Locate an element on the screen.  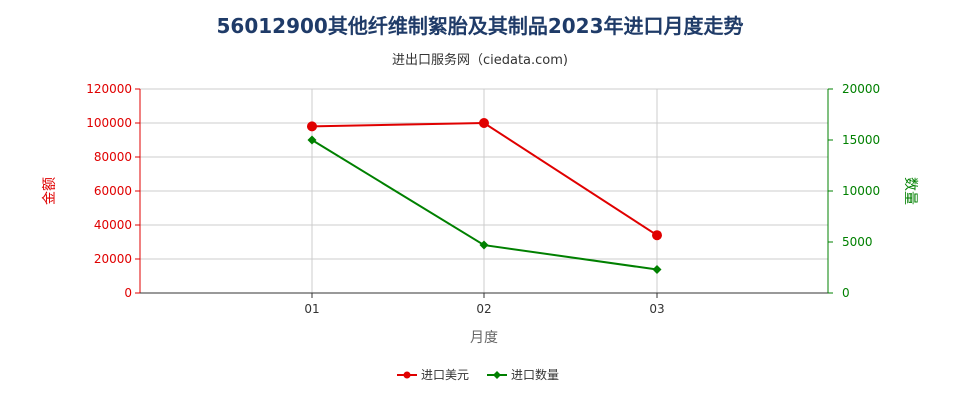
left-tick-label: 100000 is located at coordinates (109, 123).